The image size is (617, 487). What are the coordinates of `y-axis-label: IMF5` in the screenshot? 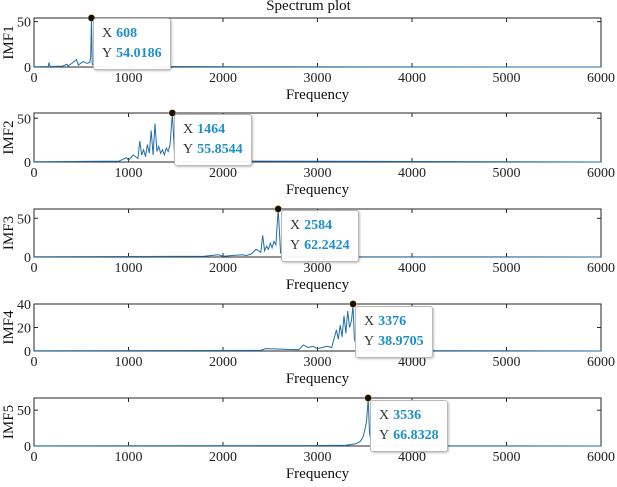 It's located at (9, 422).